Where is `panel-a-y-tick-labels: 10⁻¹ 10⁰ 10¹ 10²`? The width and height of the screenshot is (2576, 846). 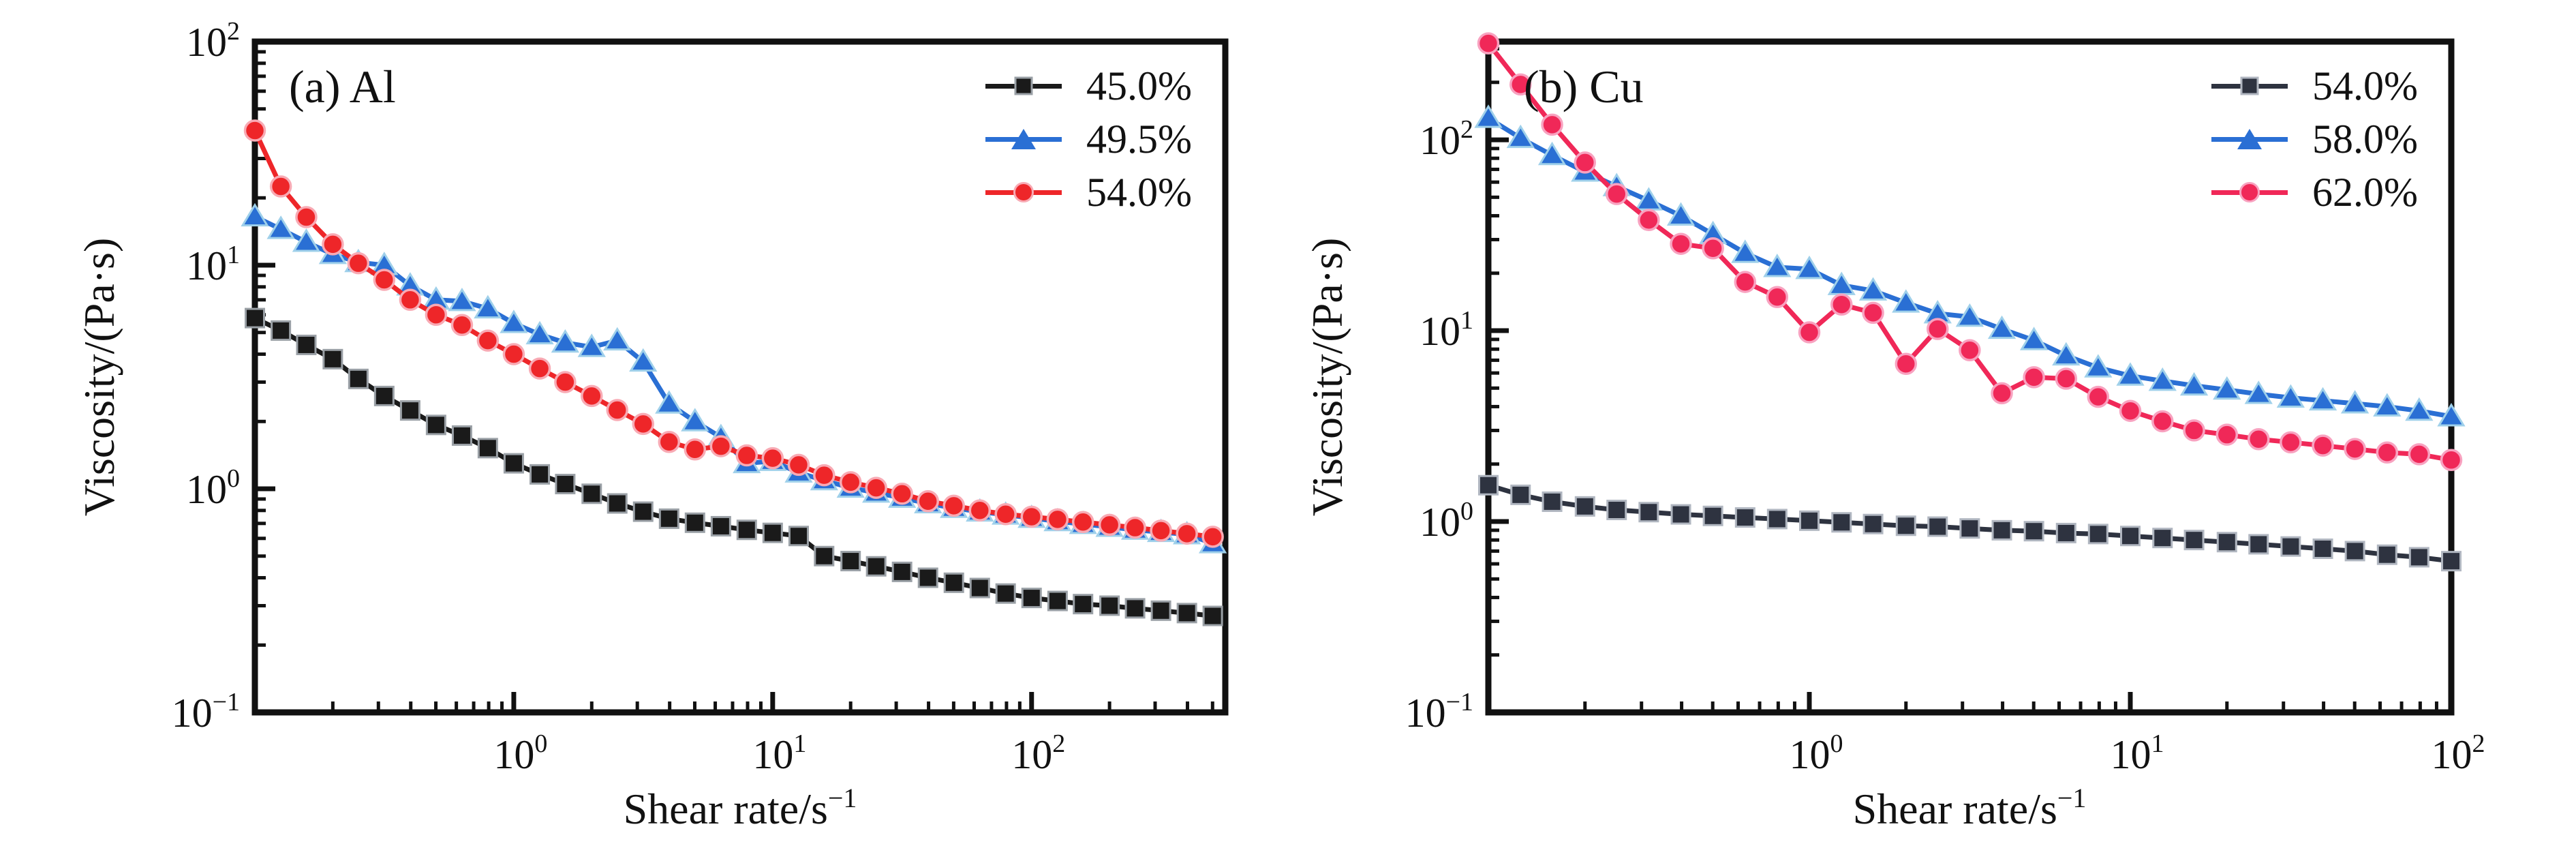 panel-a-y-tick-labels: 10⁻¹ 10⁰ 10¹ 10² is located at coordinates (206, 376).